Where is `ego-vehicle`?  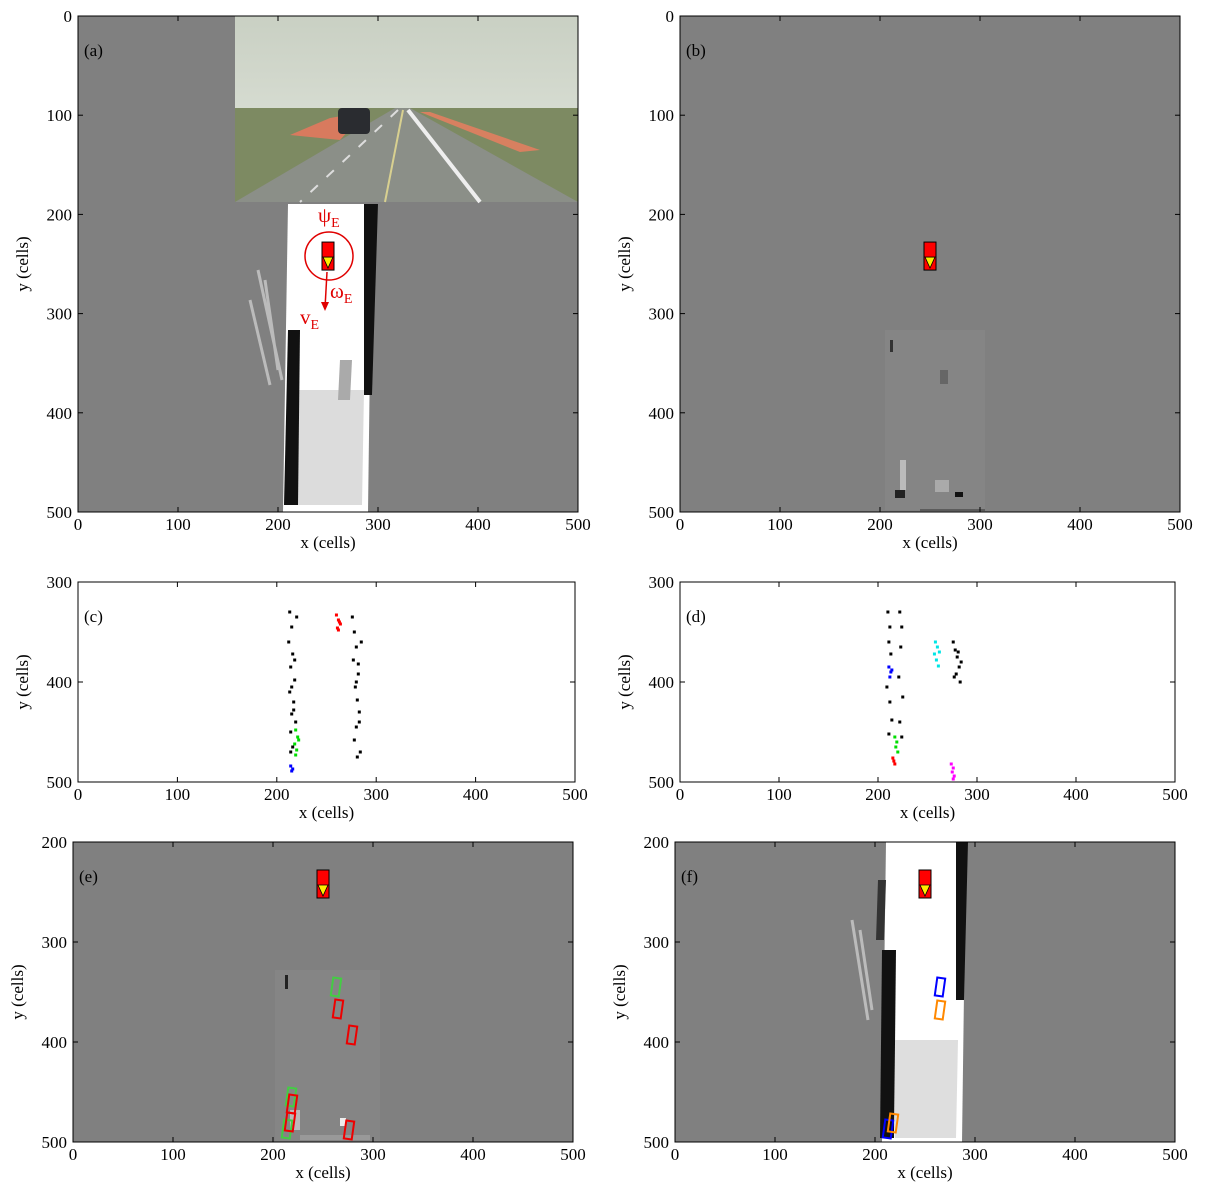 ego-vehicle is located at coordinates (328, 256).